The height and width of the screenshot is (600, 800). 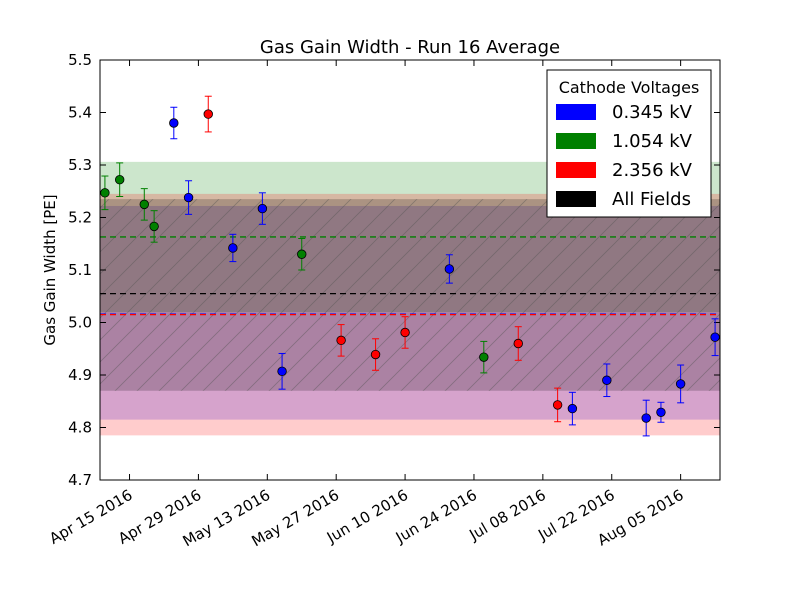 I want to click on y-tick-label: 4.9, so click(x=80, y=375).